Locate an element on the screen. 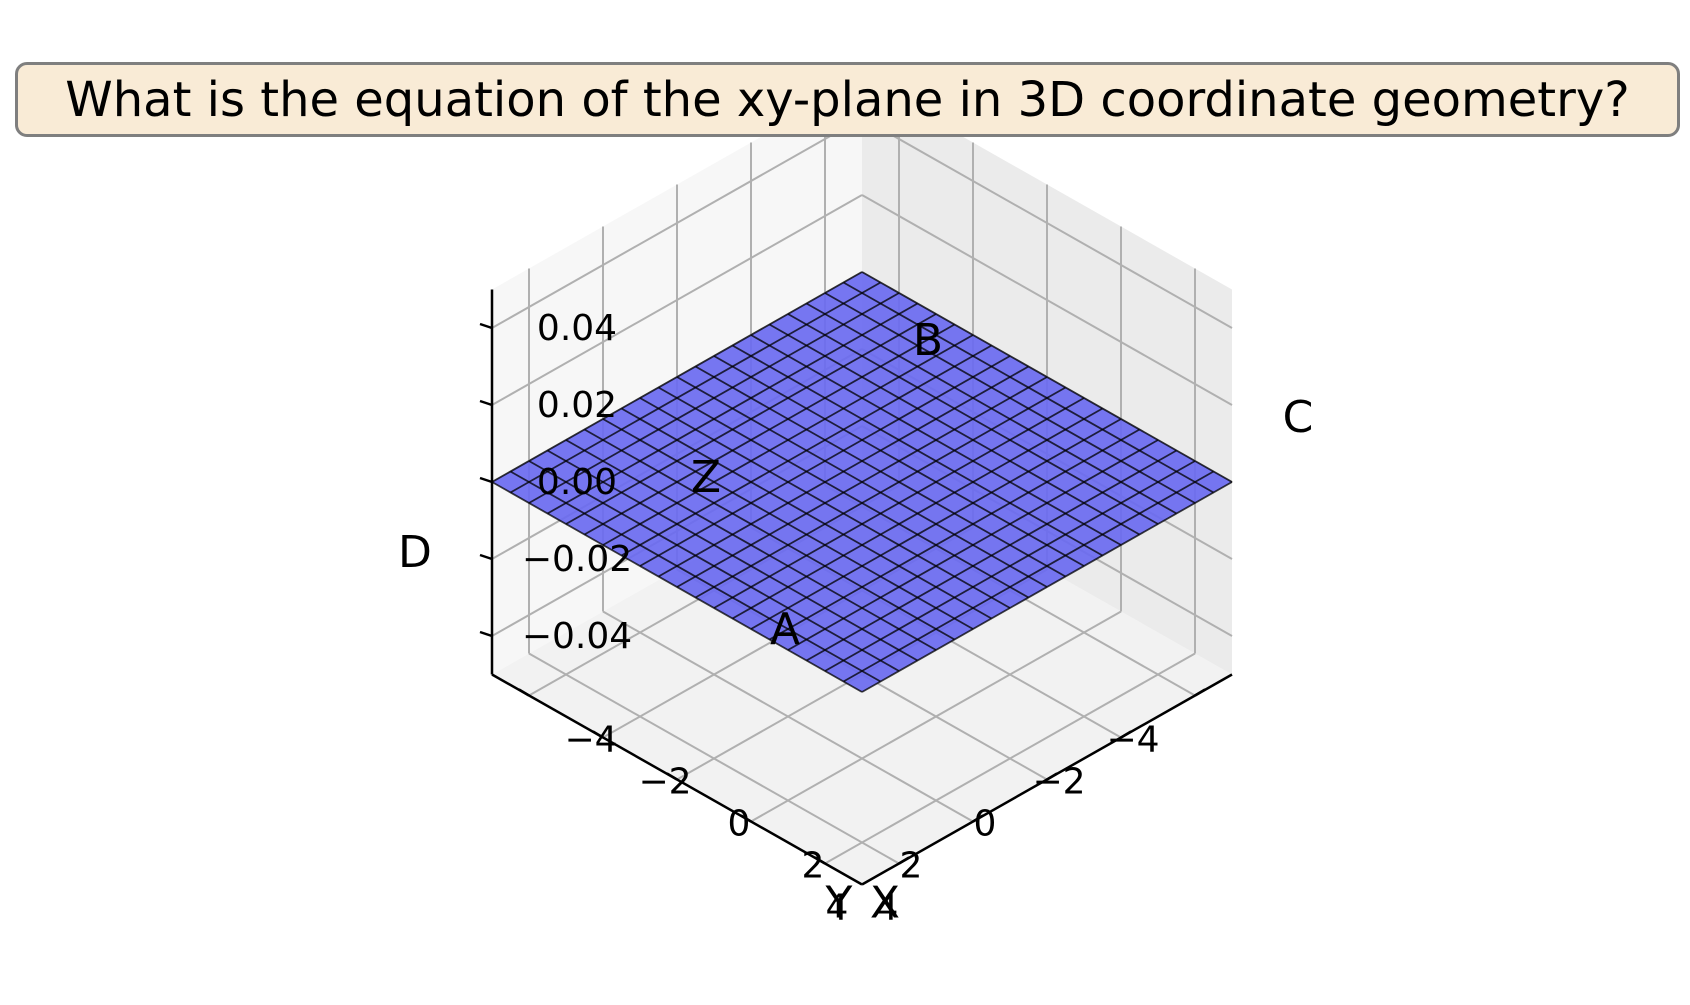  point-label-d: D is located at coordinates (415, 552).